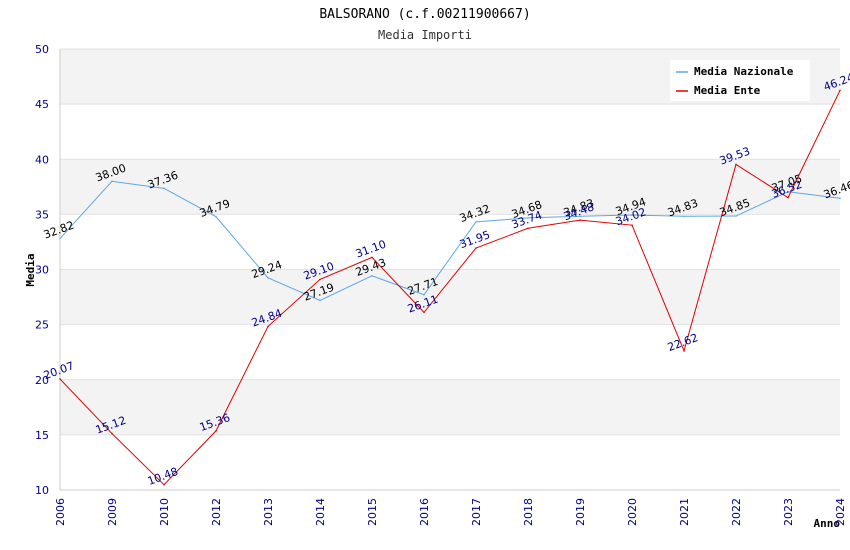 This screenshot has width=850, height=550. What do you see at coordinates (425, 35) in the screenshot?
I see `chart-subtitle: Media Importi` at bounding box center [425, 35].